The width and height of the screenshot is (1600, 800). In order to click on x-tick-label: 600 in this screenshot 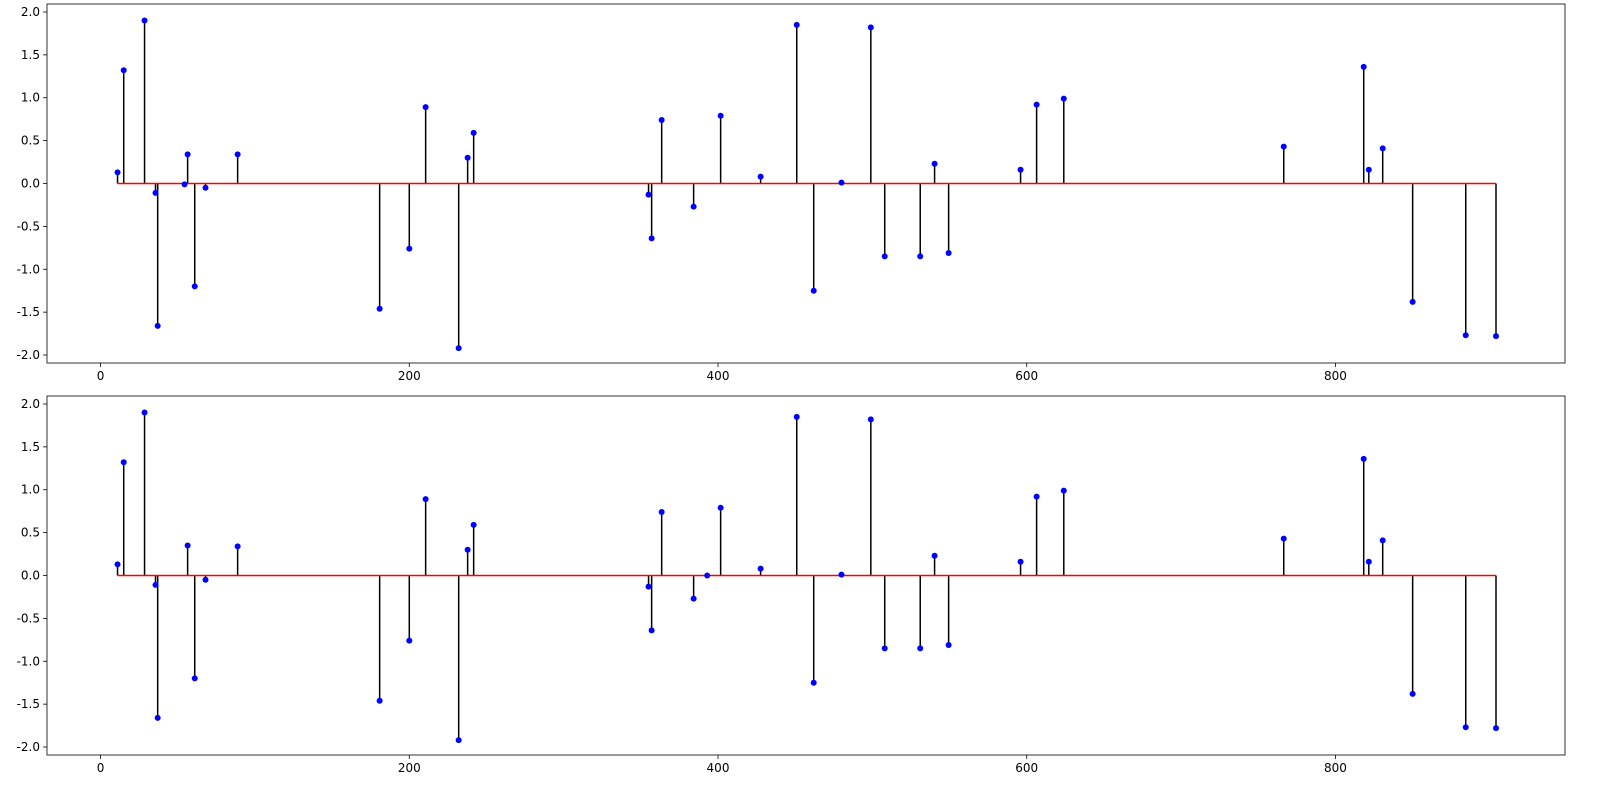, I will do `click(1026, 376)`.